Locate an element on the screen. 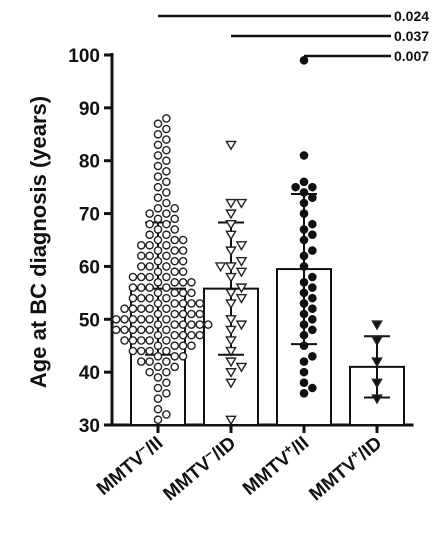 This screenshot has height=550, width=444. p-value-label: 0.024 is located at coordinates (411, 16).